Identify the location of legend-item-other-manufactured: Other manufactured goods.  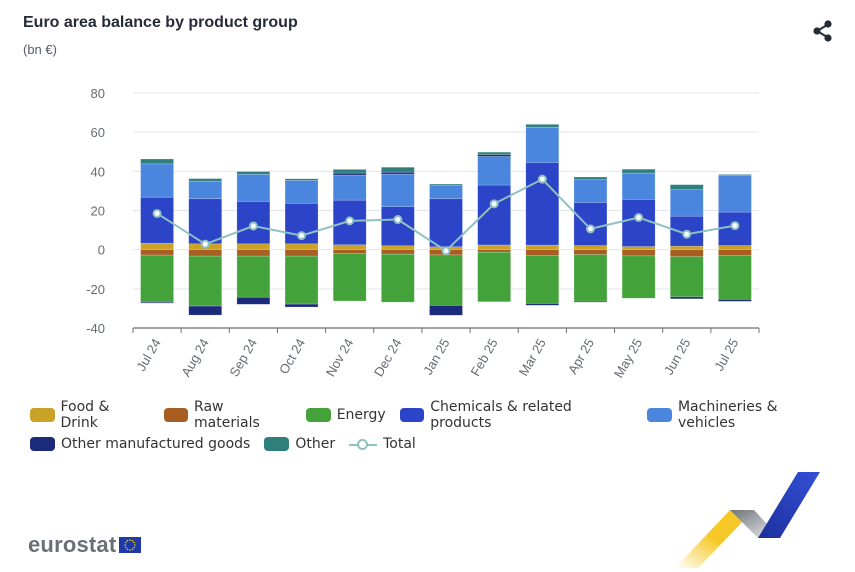
(140, 444).